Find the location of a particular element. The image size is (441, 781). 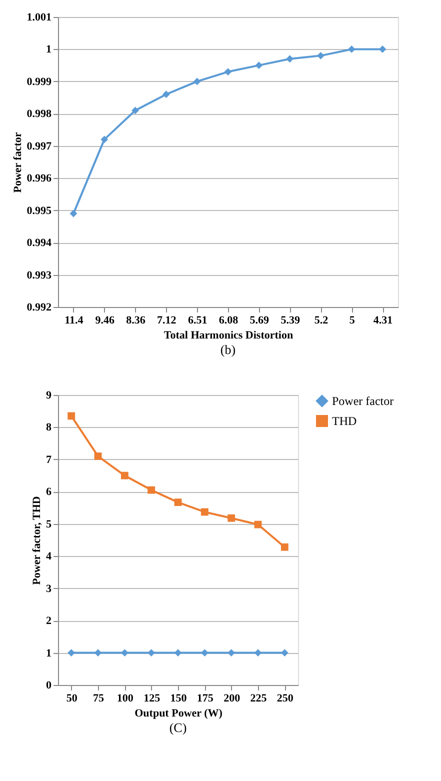

x-tick-label: 5.2 is located at coordinates (321, 320).